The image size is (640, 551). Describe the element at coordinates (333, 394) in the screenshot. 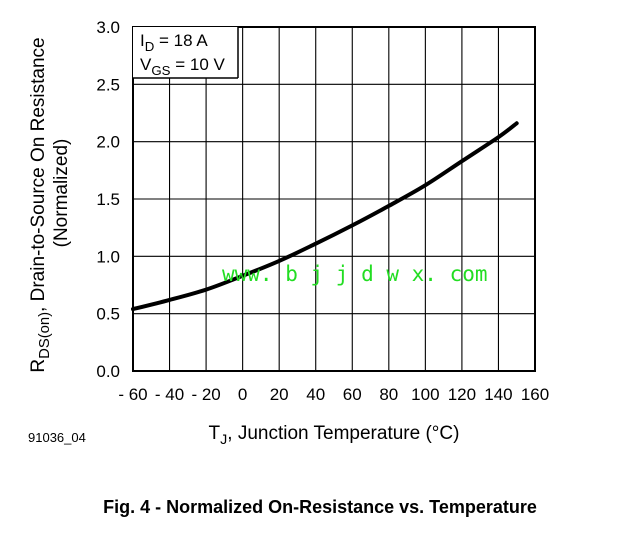

I see `x-axis-ticks: - 60 - 40 - 20 0 20 40 60 80 100 120 140 160` at that location.